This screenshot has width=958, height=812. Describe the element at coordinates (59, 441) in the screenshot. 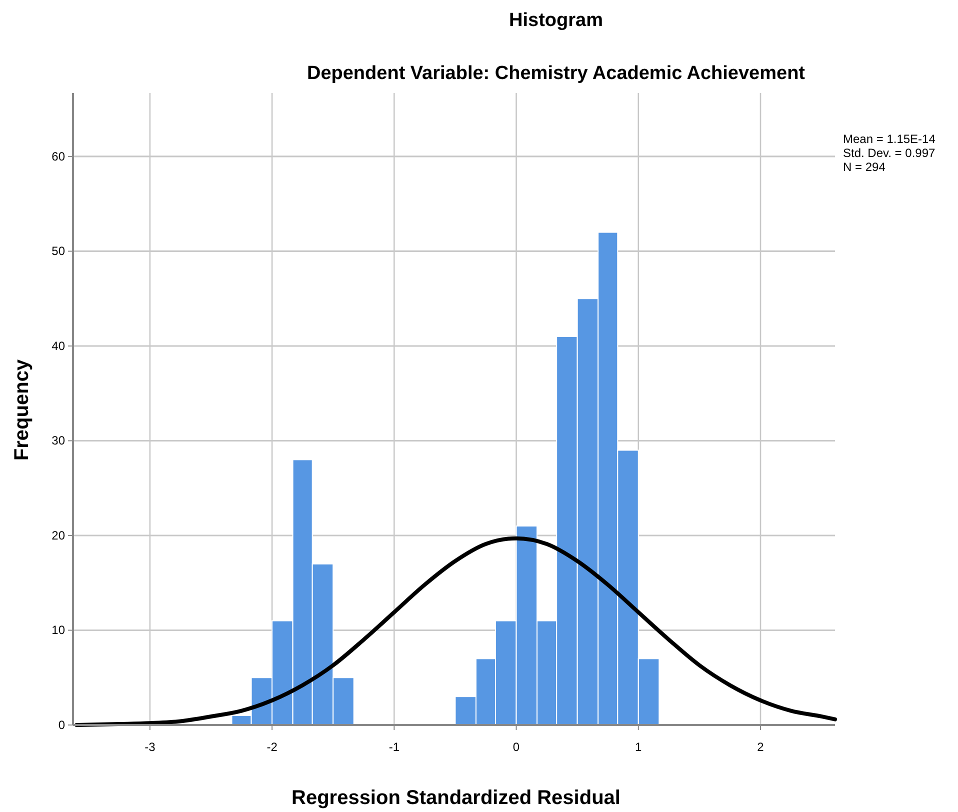

I see `y-tick-label: 30` at that location.